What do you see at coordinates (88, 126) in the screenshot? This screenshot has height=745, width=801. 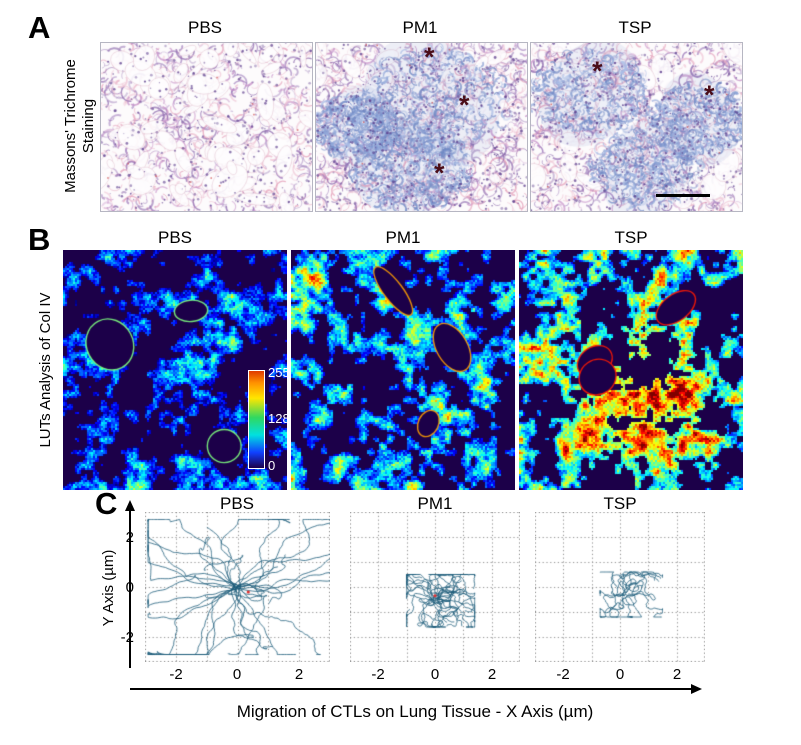 I see `panel-a-row-label-line2: Staining` at bounding box center [88, 126].